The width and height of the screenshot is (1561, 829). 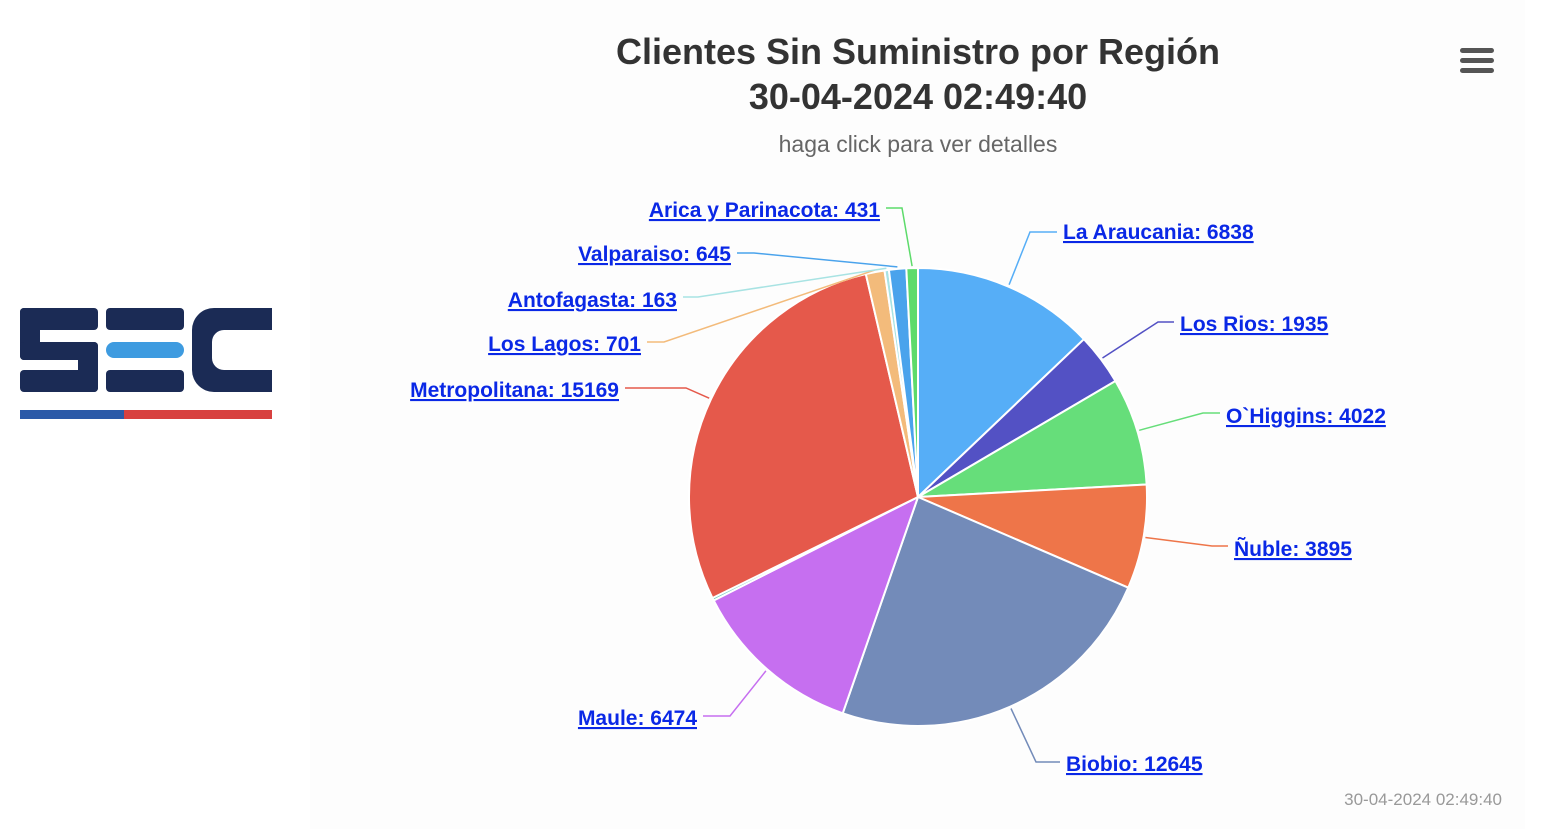 I want to click on chart-credit: 30-04-2024 02:49:40, so click(x=1423, y=799).